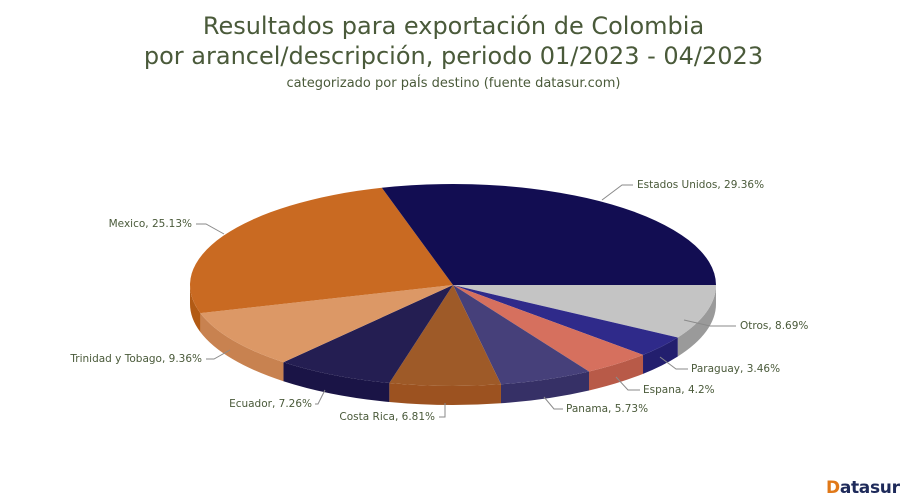 This screenshot has width=907, height=500. Describe the element at coordinates (453, 26) in the screenshot. I see `chart-title-line-1: Resultados para exportación de Colombia` at that location.